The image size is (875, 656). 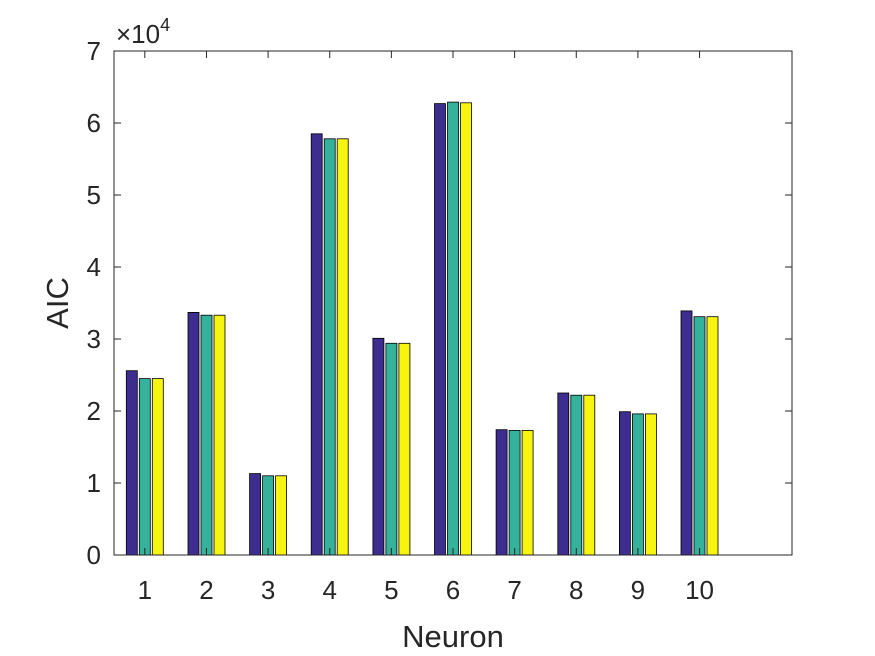 What do you see at coordinates (94, 483) in the screenshot?
I see `y-tick-label-1: 1` at bounding box center [94, 483].